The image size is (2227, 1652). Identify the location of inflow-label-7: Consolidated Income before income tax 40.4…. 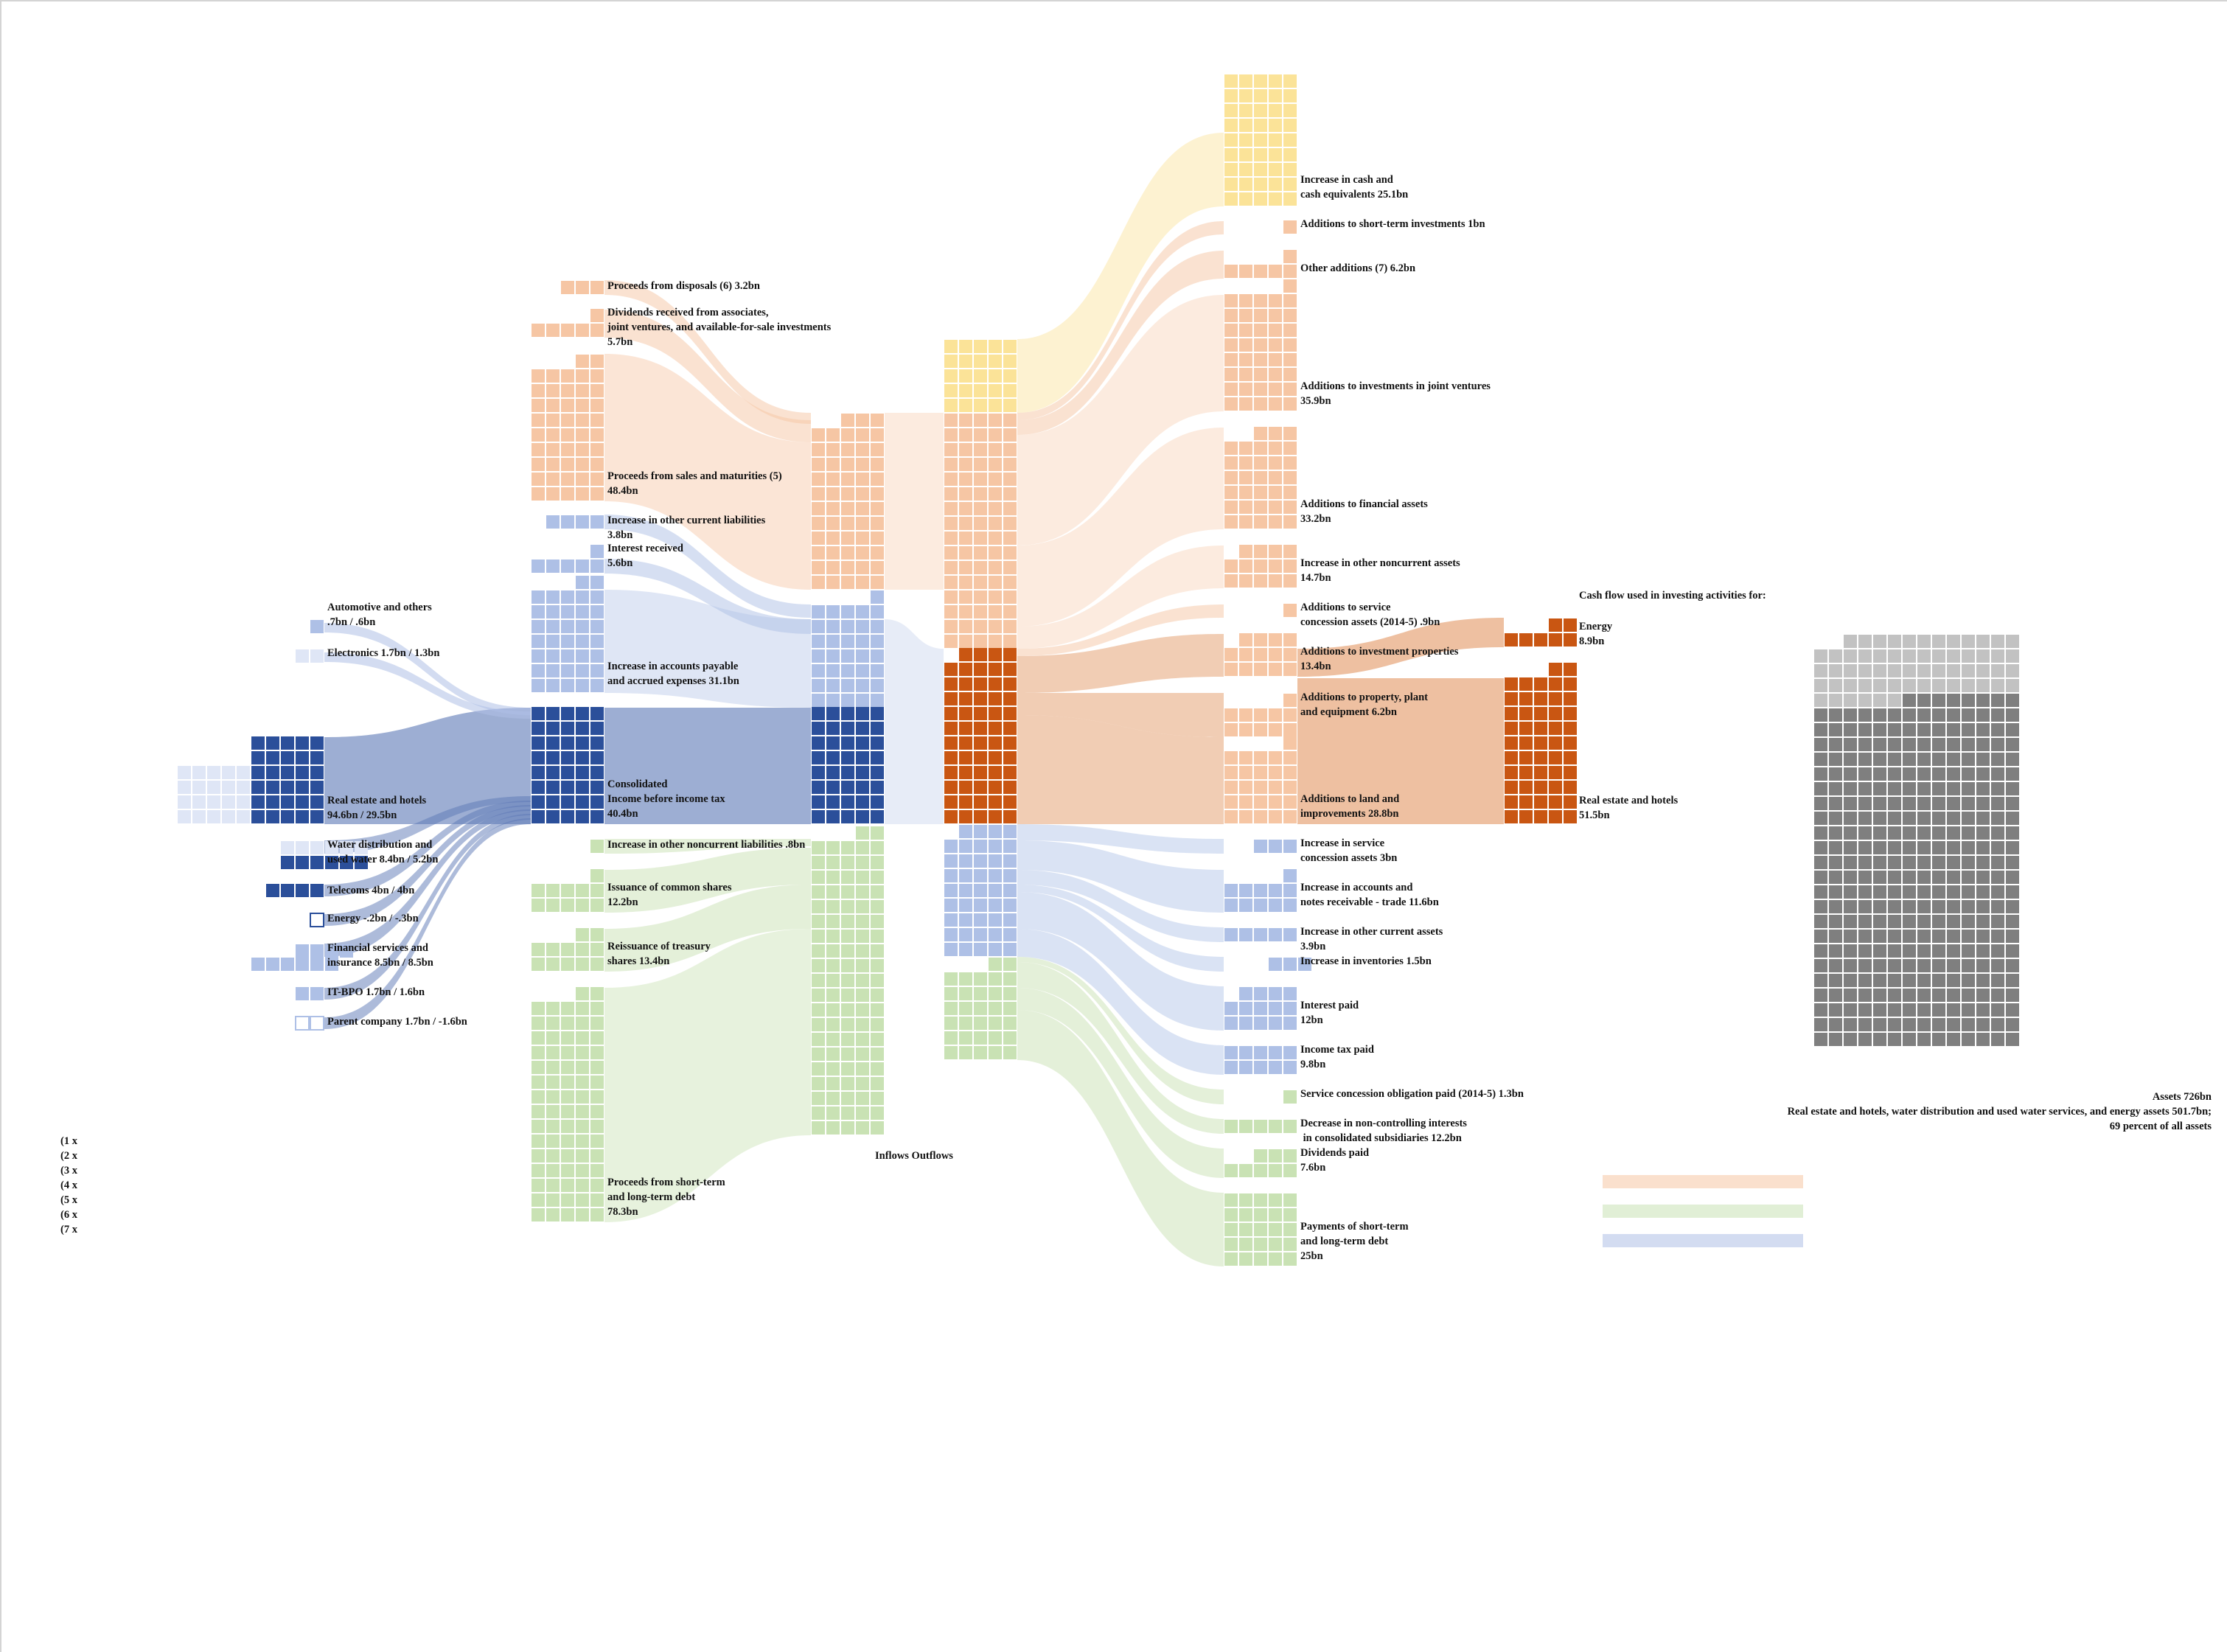
(666, 799).